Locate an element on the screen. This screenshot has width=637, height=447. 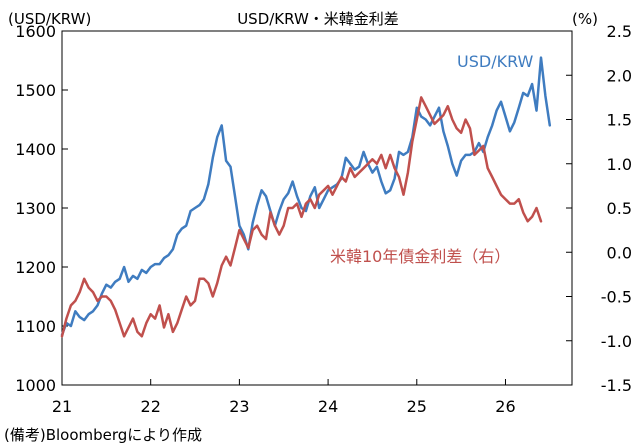
y-right-tick-label: 0.5 is located at coordinates (619, 208).